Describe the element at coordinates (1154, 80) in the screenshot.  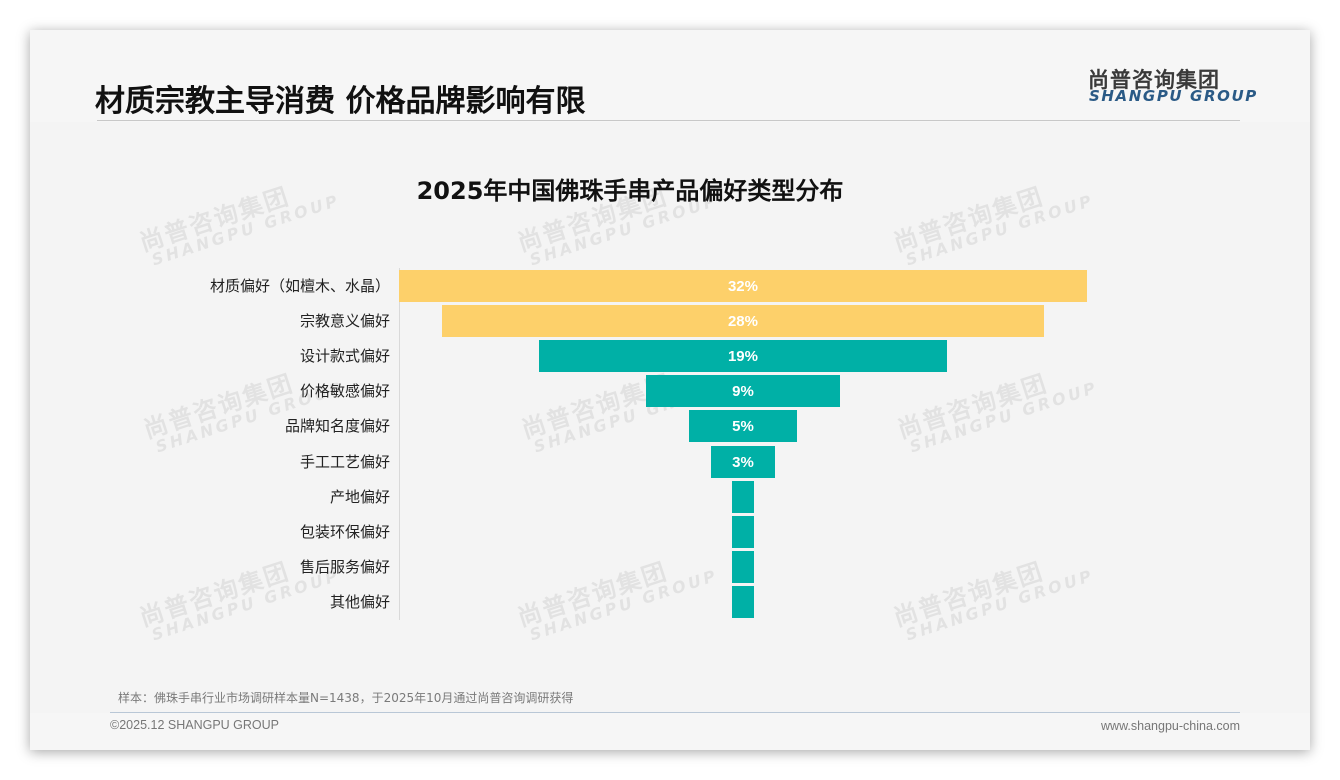
I see `logo-text-cn: 尚普咨询集团` at that location.